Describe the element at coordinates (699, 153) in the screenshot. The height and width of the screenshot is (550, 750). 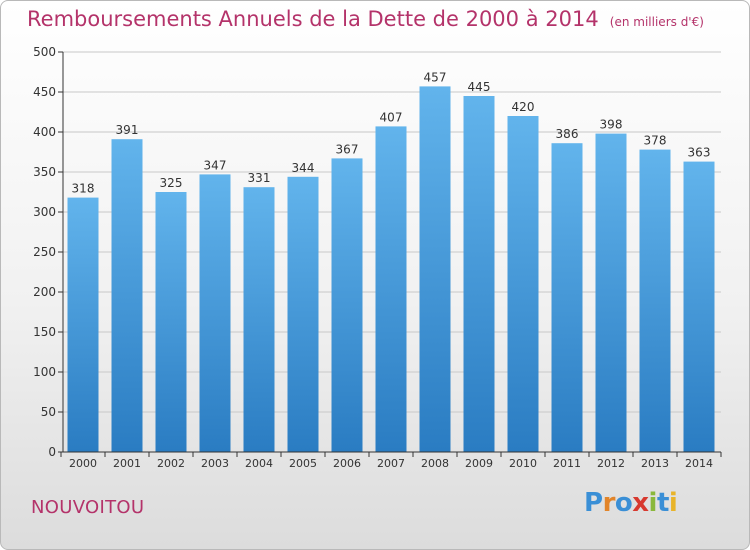
I see `value-label-2014: 363` at that location.